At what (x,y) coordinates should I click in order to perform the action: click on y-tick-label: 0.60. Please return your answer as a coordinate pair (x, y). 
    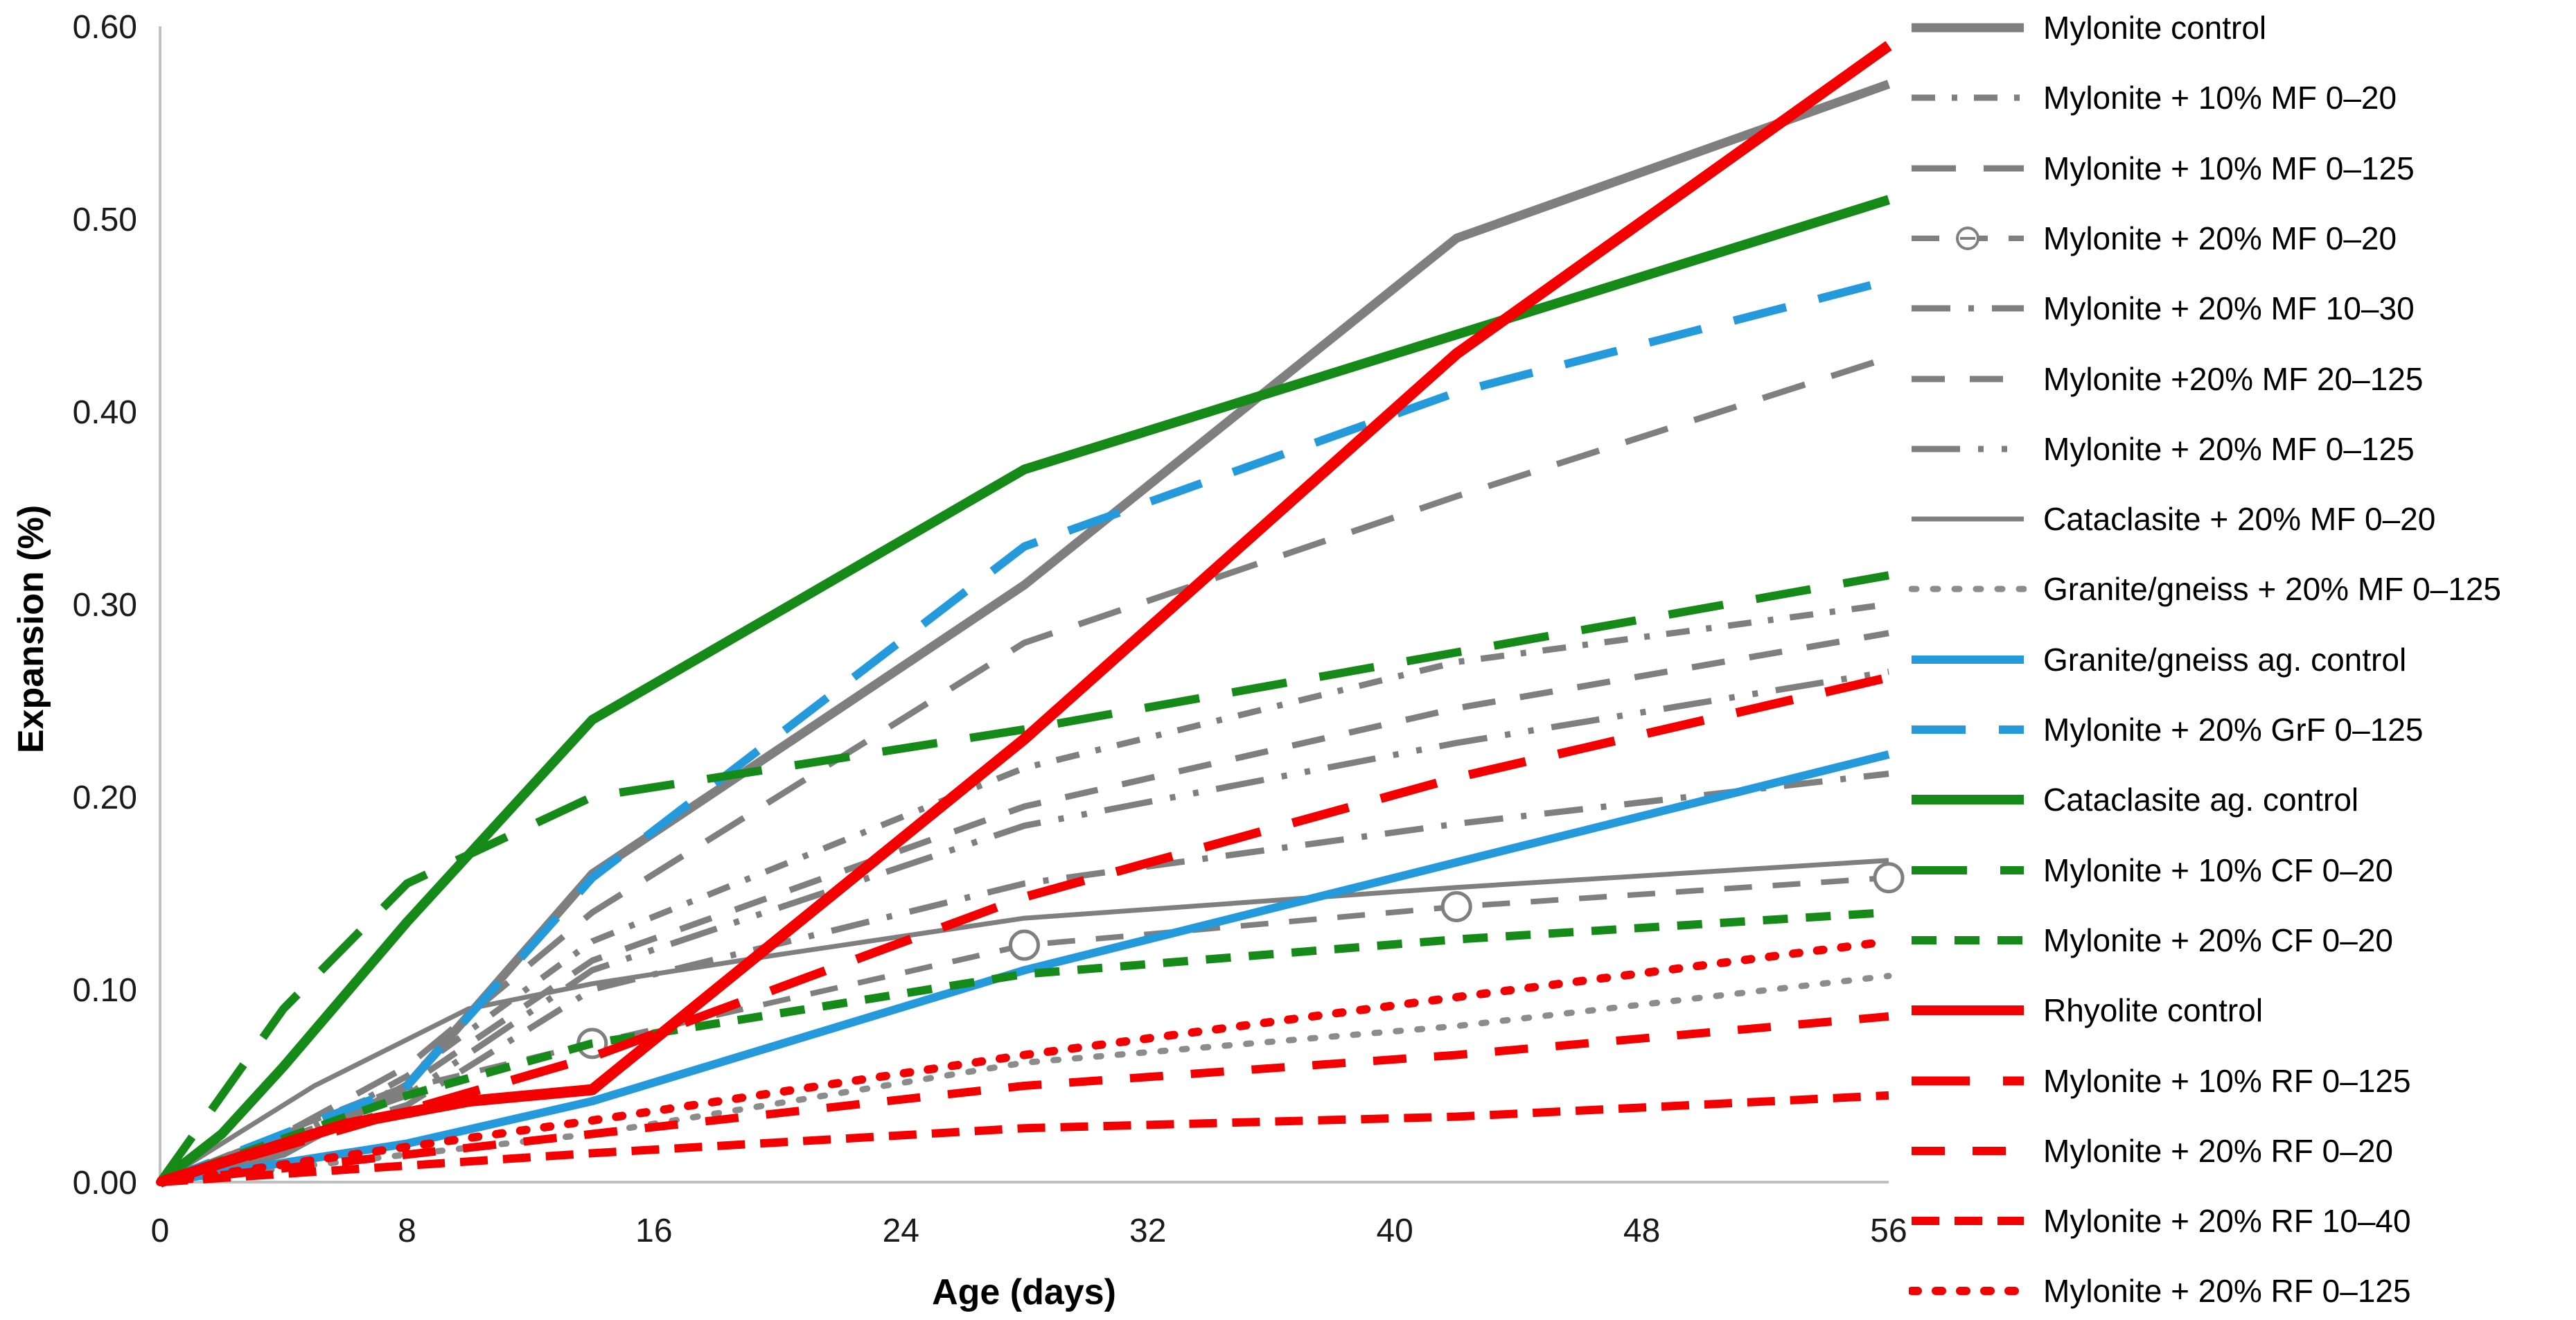
    Looking at the image, I should click on (105, 27).